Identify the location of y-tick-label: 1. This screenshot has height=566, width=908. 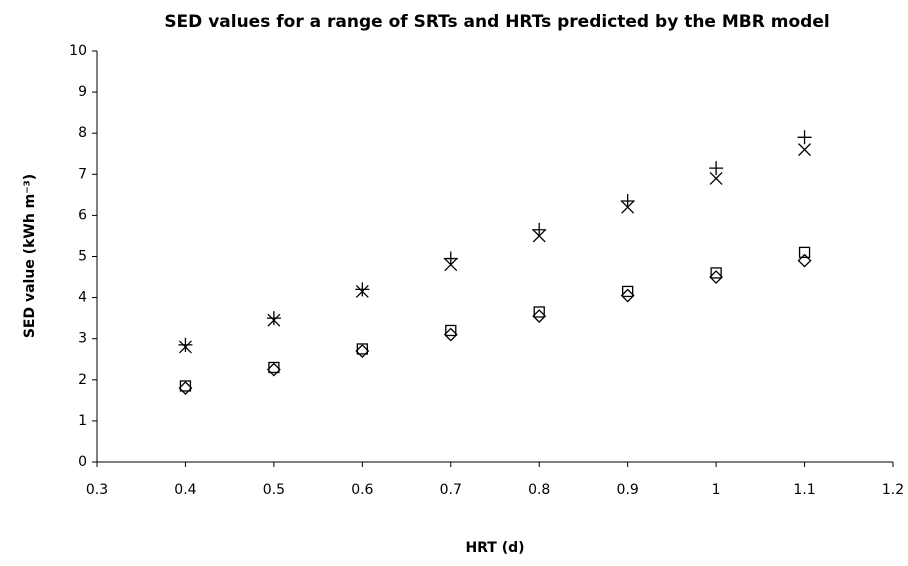
(82, 421).